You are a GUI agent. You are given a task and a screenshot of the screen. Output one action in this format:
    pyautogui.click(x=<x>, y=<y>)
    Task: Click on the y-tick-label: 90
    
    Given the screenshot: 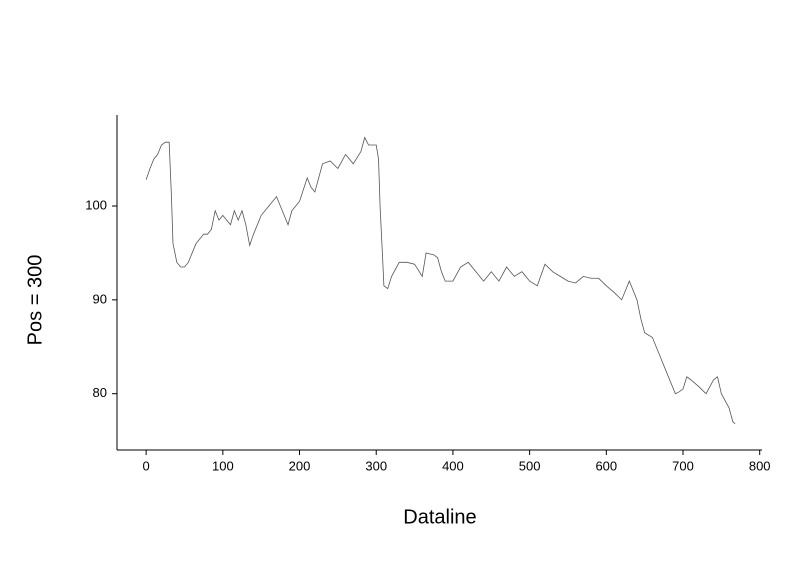 What is the action you would take?
    pyautogui.click(x=100, y=298)
    